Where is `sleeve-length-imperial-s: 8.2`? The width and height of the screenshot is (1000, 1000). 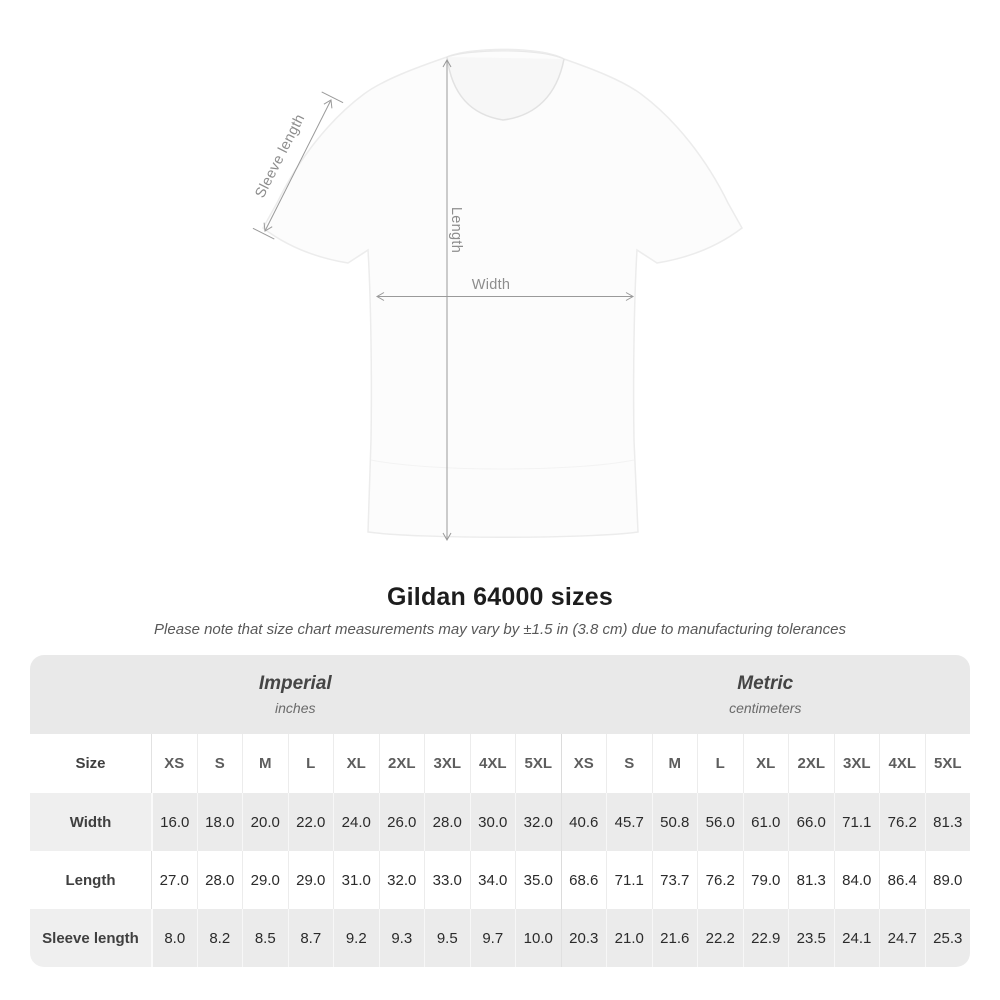 sleeve-length-imperial-s: 8.2 is located at coordinates (219, 938).